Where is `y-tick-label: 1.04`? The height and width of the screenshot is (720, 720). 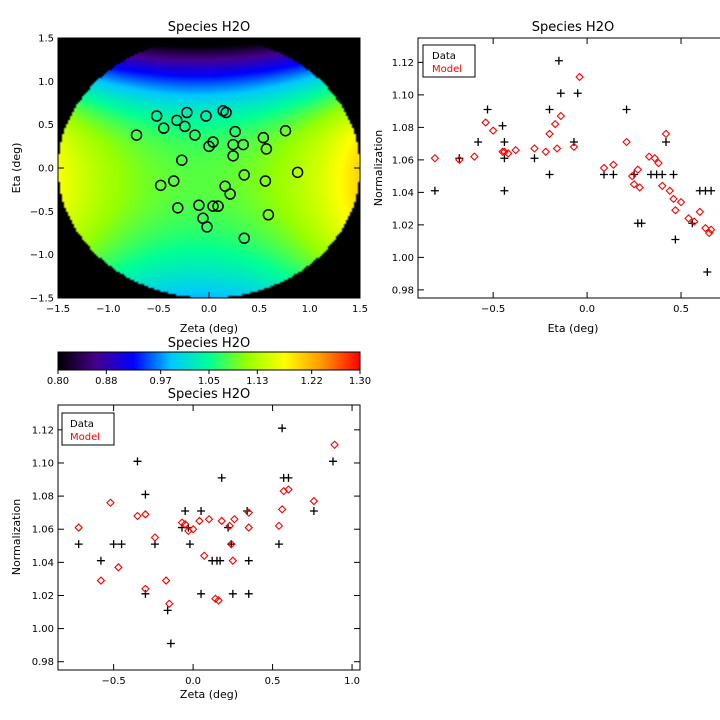 y-tick-label: 1.04 is located at coordinates (43, 563).